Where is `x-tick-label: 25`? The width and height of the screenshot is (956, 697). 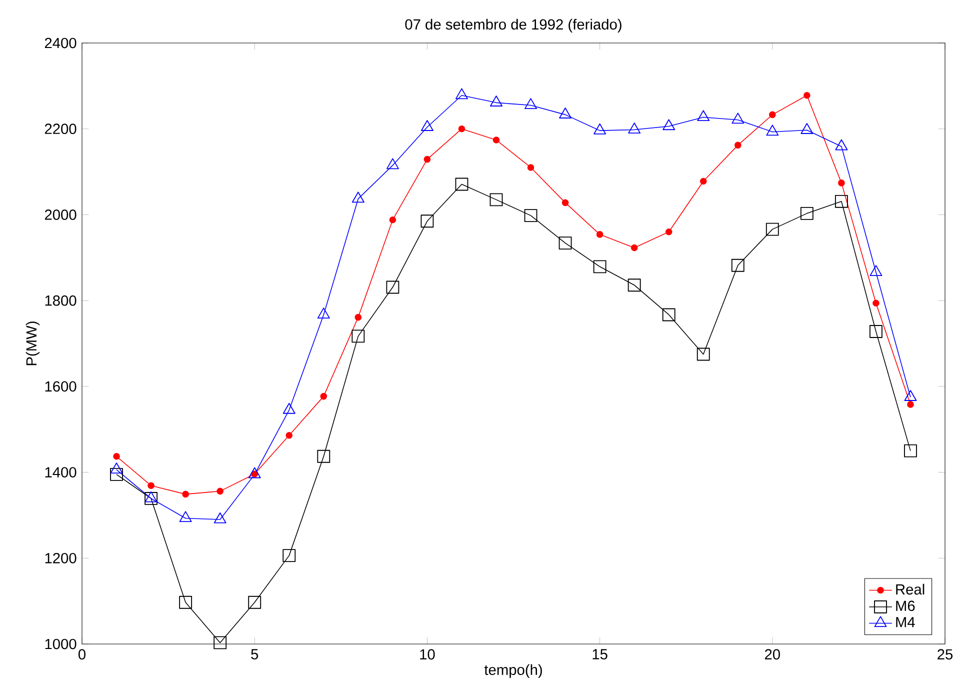 x-tick-label: 25 is located at coordinates (945, 654).